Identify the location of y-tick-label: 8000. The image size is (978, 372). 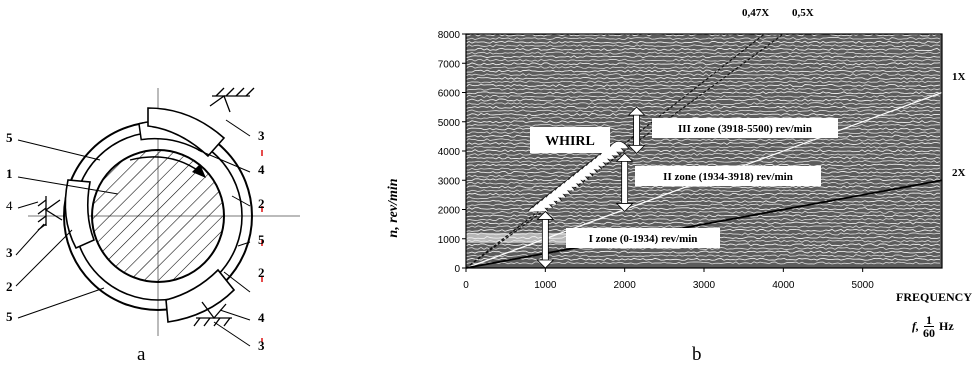
(449, 35).